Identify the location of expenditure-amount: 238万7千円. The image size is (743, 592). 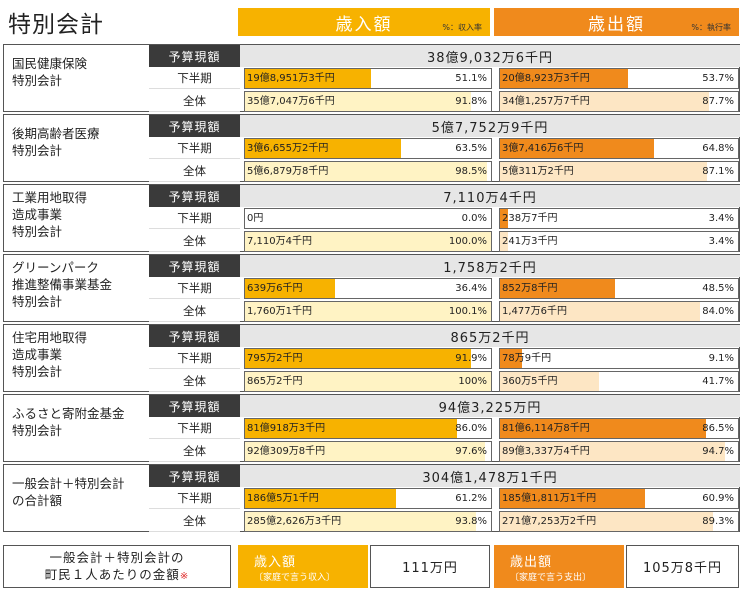
(530, 218).